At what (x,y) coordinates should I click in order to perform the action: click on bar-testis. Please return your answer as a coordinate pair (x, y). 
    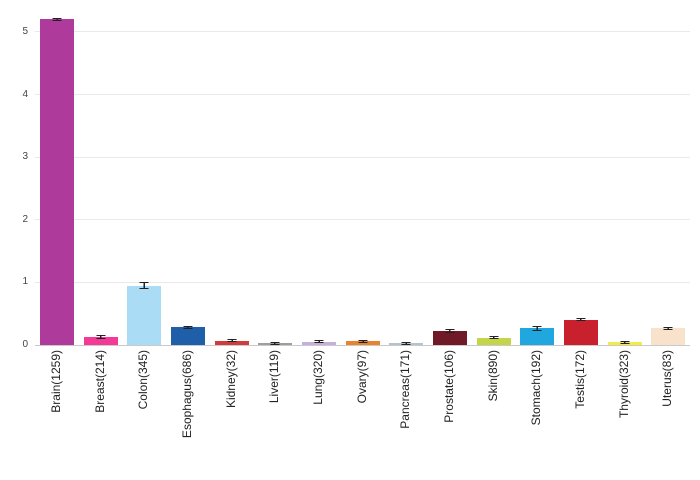
    Looking at the image, I should click on (580, 332).